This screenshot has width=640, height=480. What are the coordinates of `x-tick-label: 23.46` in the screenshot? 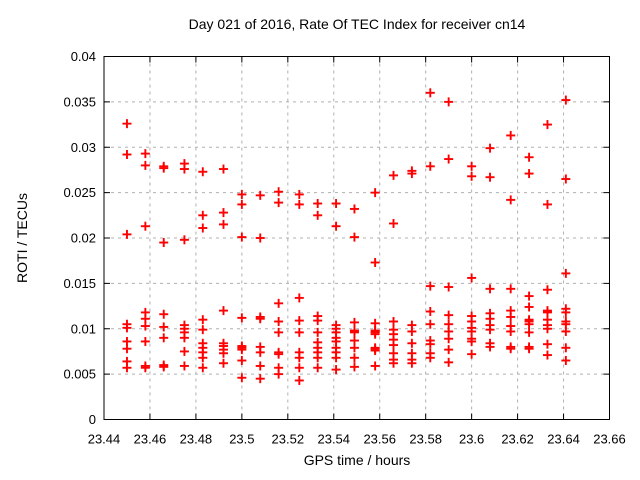 It's located at (150, 439).